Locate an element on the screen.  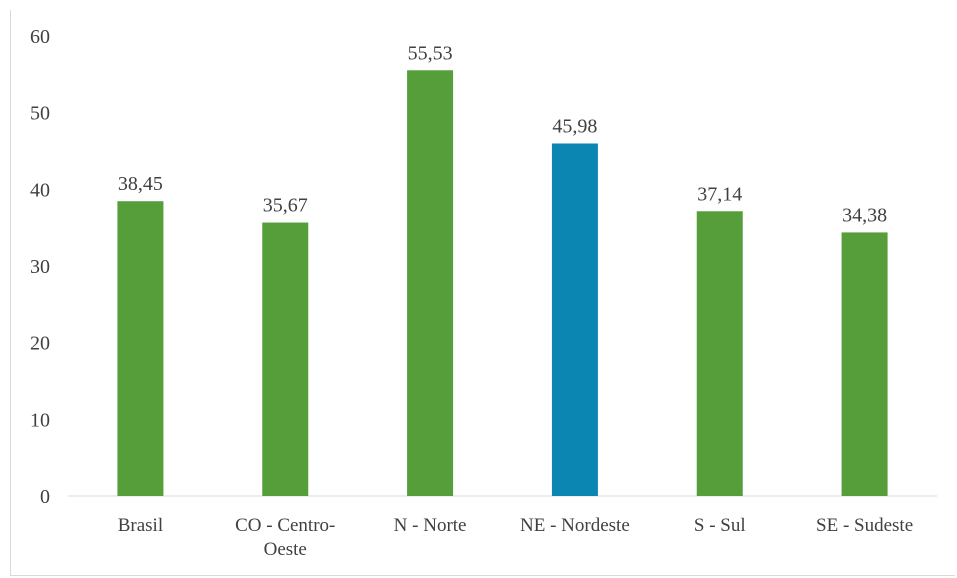
data-label: 37,14 is located at coordinates (719, 194).